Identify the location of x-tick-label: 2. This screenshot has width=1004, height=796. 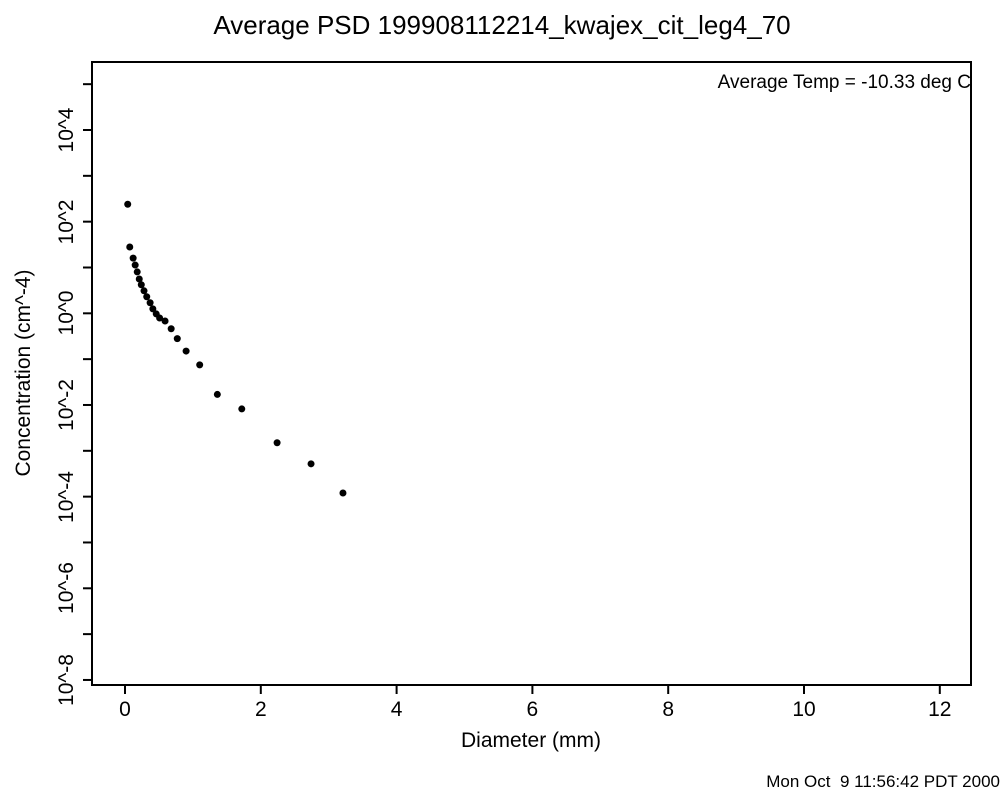
(260, 709).